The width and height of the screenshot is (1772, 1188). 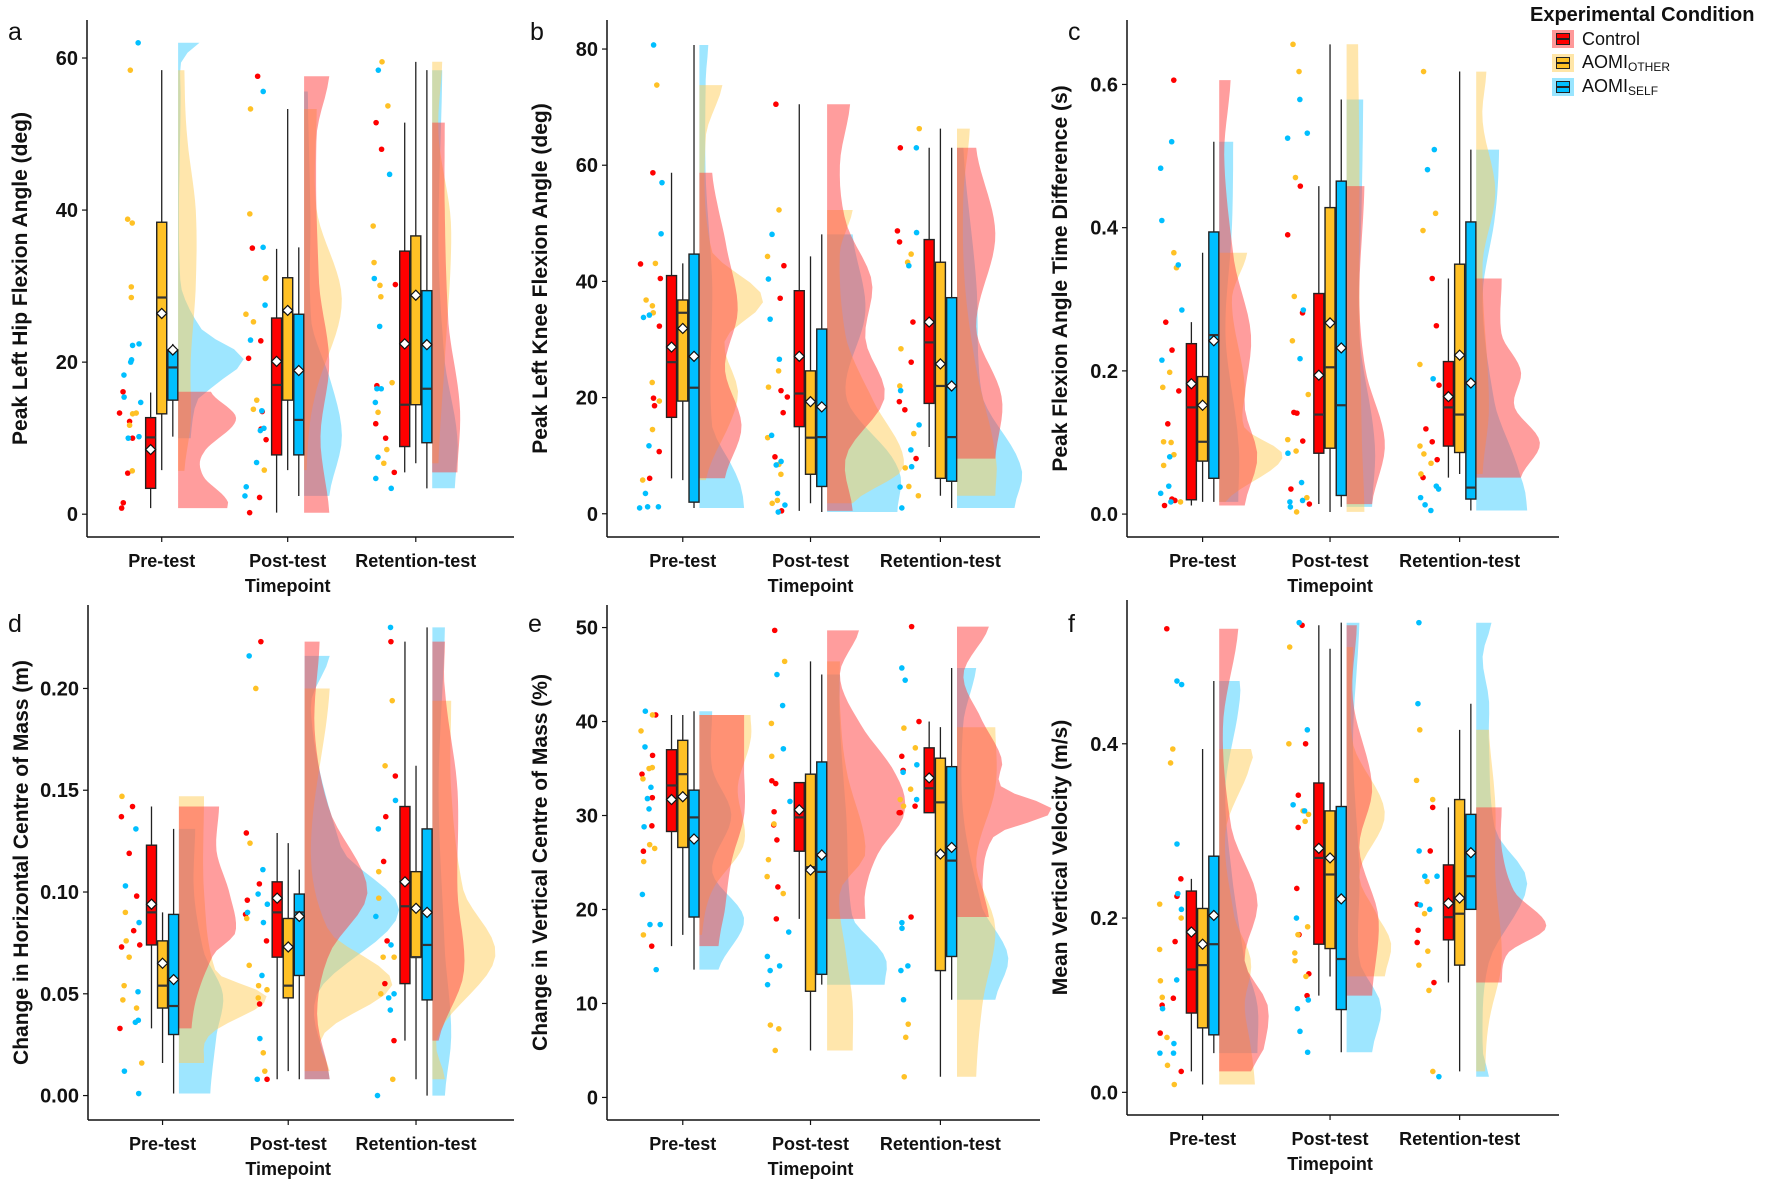 I want to click on y-tick-label: 20, so click(x=587, y=910).